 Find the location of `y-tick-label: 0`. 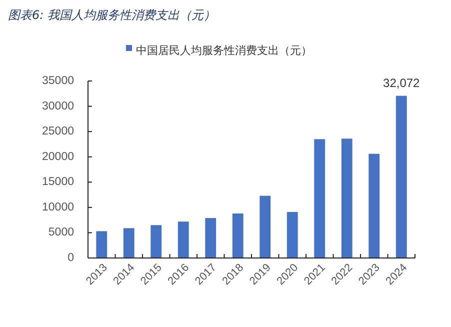

y-tick-label: 0 is located at coordinates (71, 258).